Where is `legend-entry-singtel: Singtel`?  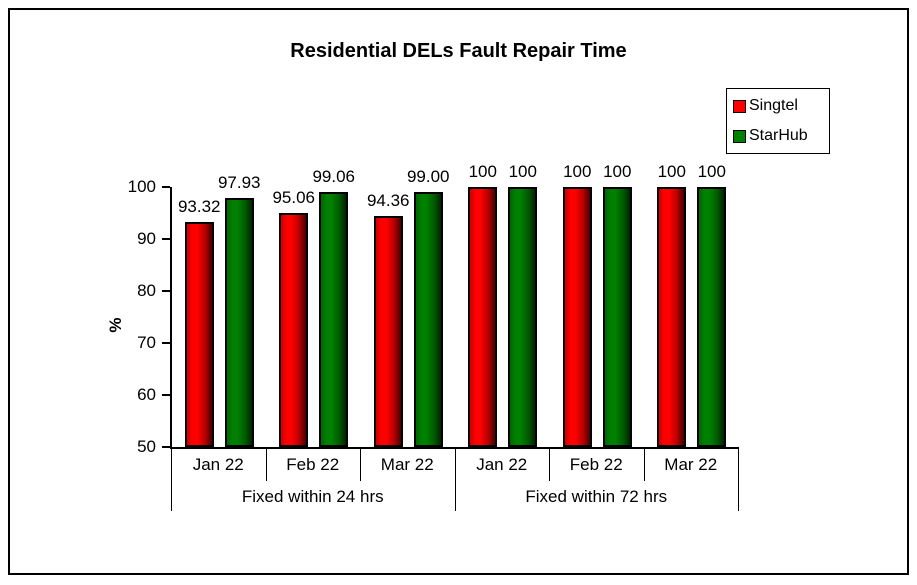
legend-entry-singtel: Singtel is located at coordinates (779, 106).